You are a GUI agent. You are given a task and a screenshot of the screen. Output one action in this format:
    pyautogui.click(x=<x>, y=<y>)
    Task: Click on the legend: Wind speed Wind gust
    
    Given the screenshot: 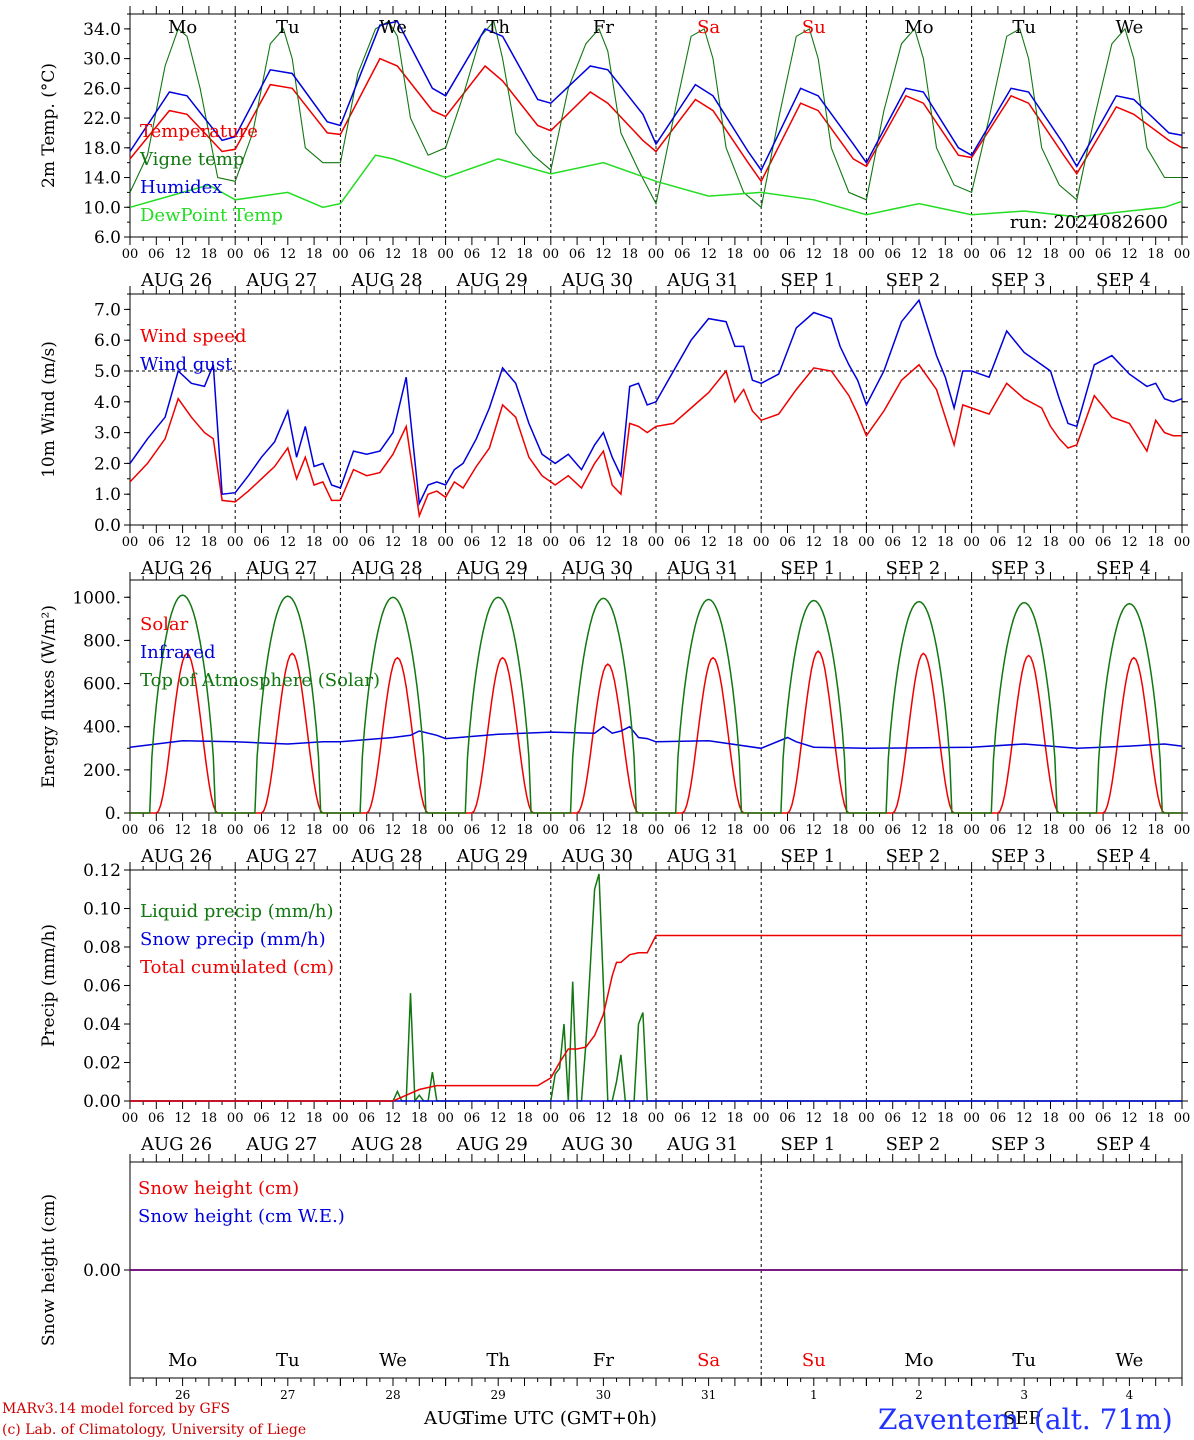 What is the action you would take?
    pyautogui.click(x=193, y=350)
    